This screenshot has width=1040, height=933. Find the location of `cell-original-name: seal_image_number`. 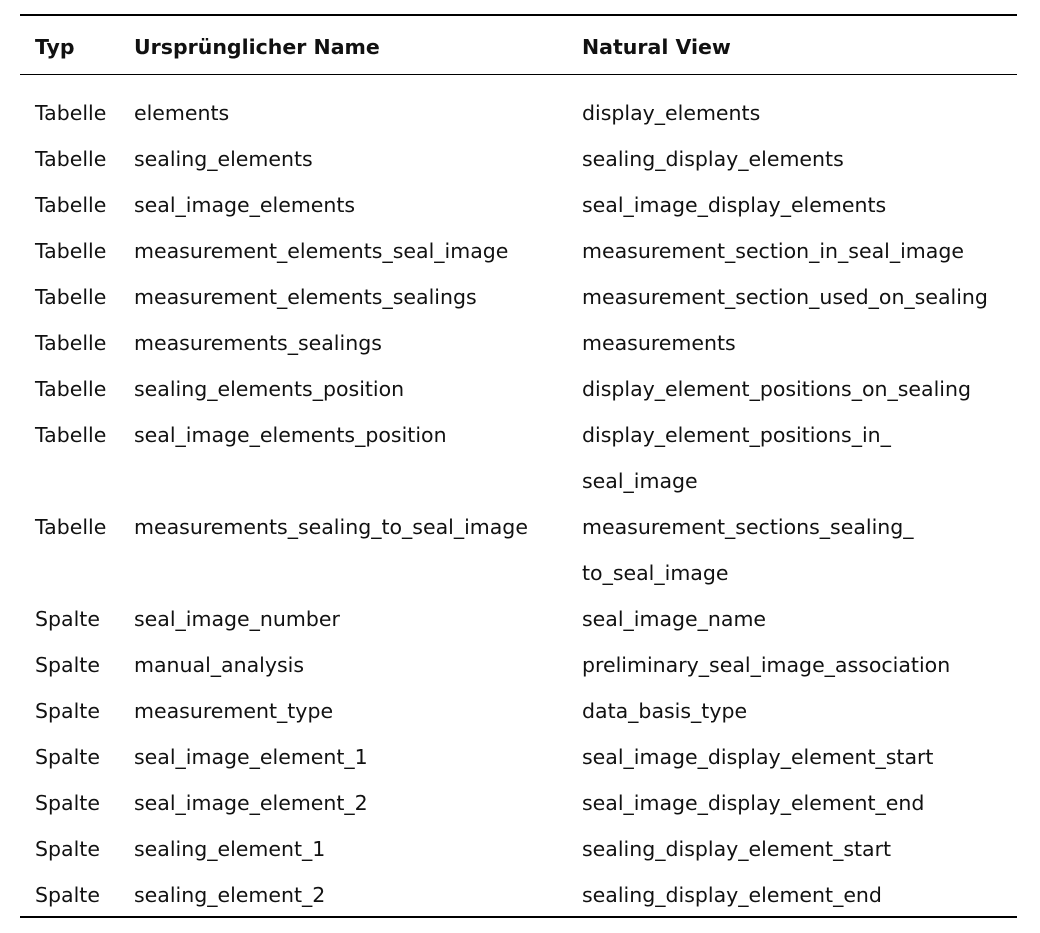

cell-original-name: seal_image_number is located at coordinates (237, 619).